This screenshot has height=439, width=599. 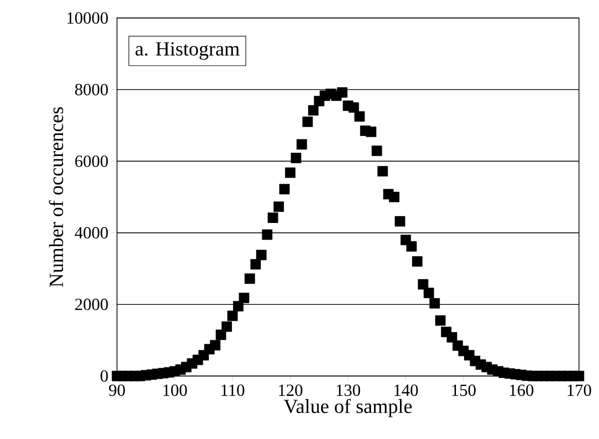 I want to click on y-tick-label: 8000, so click(x=91, y=90).